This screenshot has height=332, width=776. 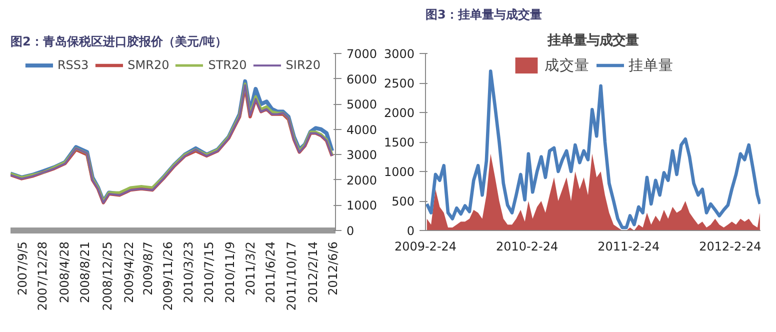 What do you see at coordinates (484, 15) in the screenshot?
I see `chart-title: 图3：挂单量与成交量` at bounding box center [484, 15].